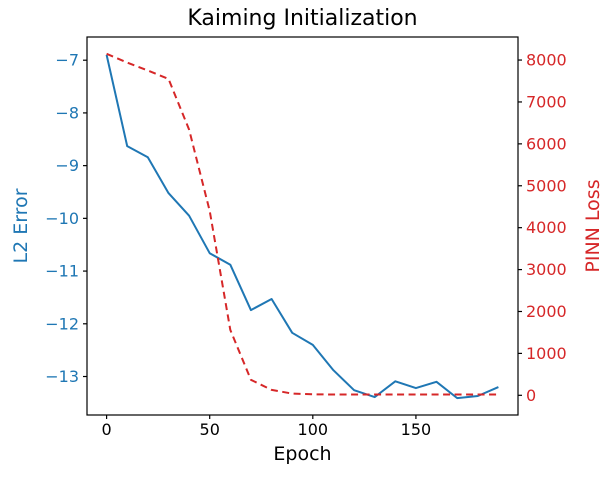 Image resolution: width=612 pixels, height=479 pixels. Describe the element at coordinates (62, 376) in the screenshot. I see `left-tick-label: −13` at that location.